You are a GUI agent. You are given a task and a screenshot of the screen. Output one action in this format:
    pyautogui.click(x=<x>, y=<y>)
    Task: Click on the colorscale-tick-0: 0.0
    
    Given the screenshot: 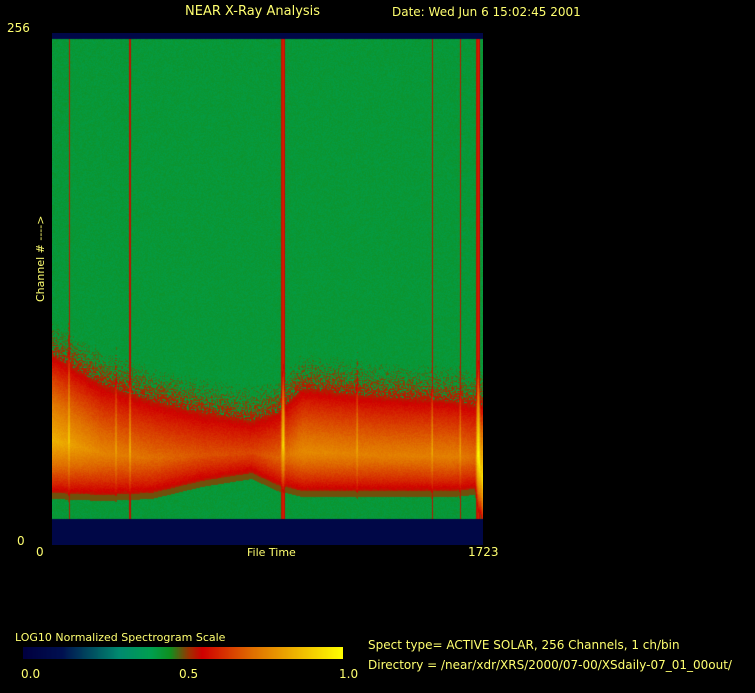 What is the action you would take?
    pyautogui.click(x=31, y=674)
    